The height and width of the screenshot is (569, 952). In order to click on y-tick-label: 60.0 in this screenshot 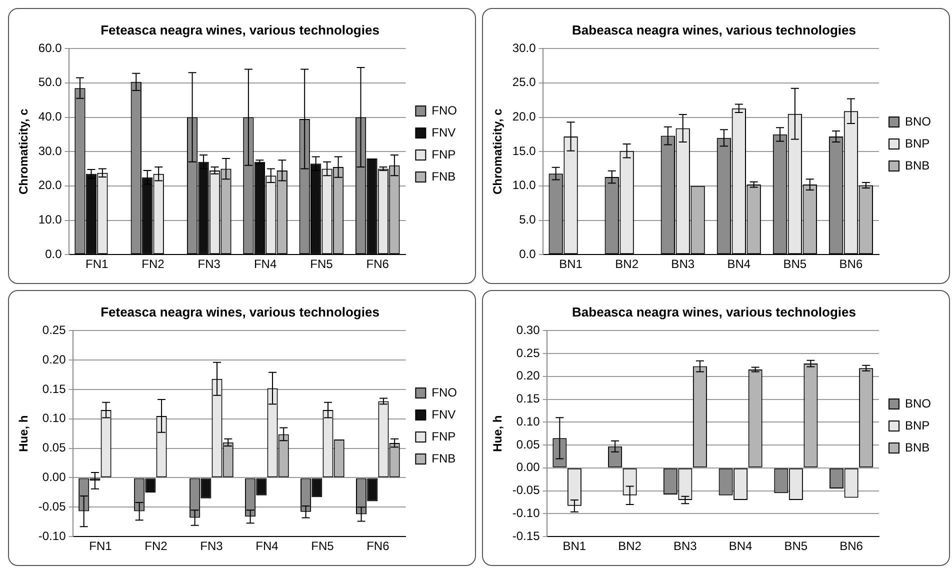, I will do `click(50, 47)`.